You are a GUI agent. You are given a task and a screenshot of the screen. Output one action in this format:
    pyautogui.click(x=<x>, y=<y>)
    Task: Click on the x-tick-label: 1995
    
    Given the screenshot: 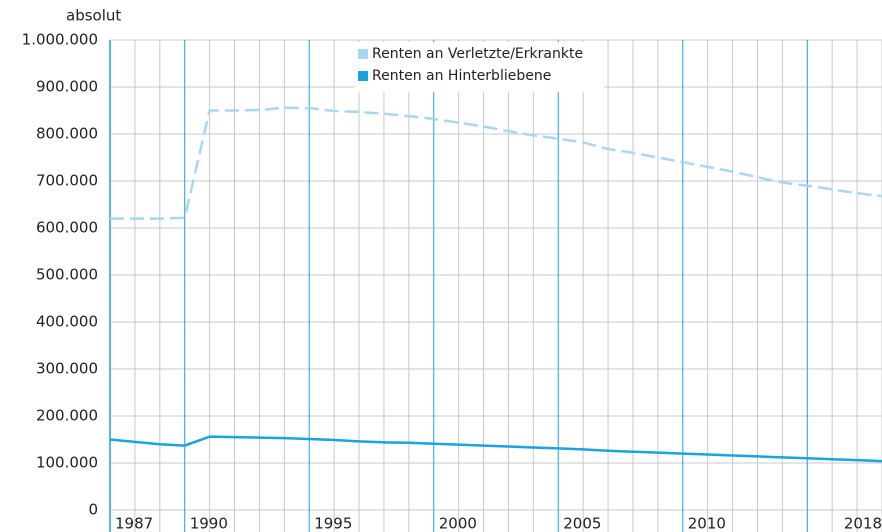 What is the action you would take?
    pyautogui.click(x=333, y=523)
    